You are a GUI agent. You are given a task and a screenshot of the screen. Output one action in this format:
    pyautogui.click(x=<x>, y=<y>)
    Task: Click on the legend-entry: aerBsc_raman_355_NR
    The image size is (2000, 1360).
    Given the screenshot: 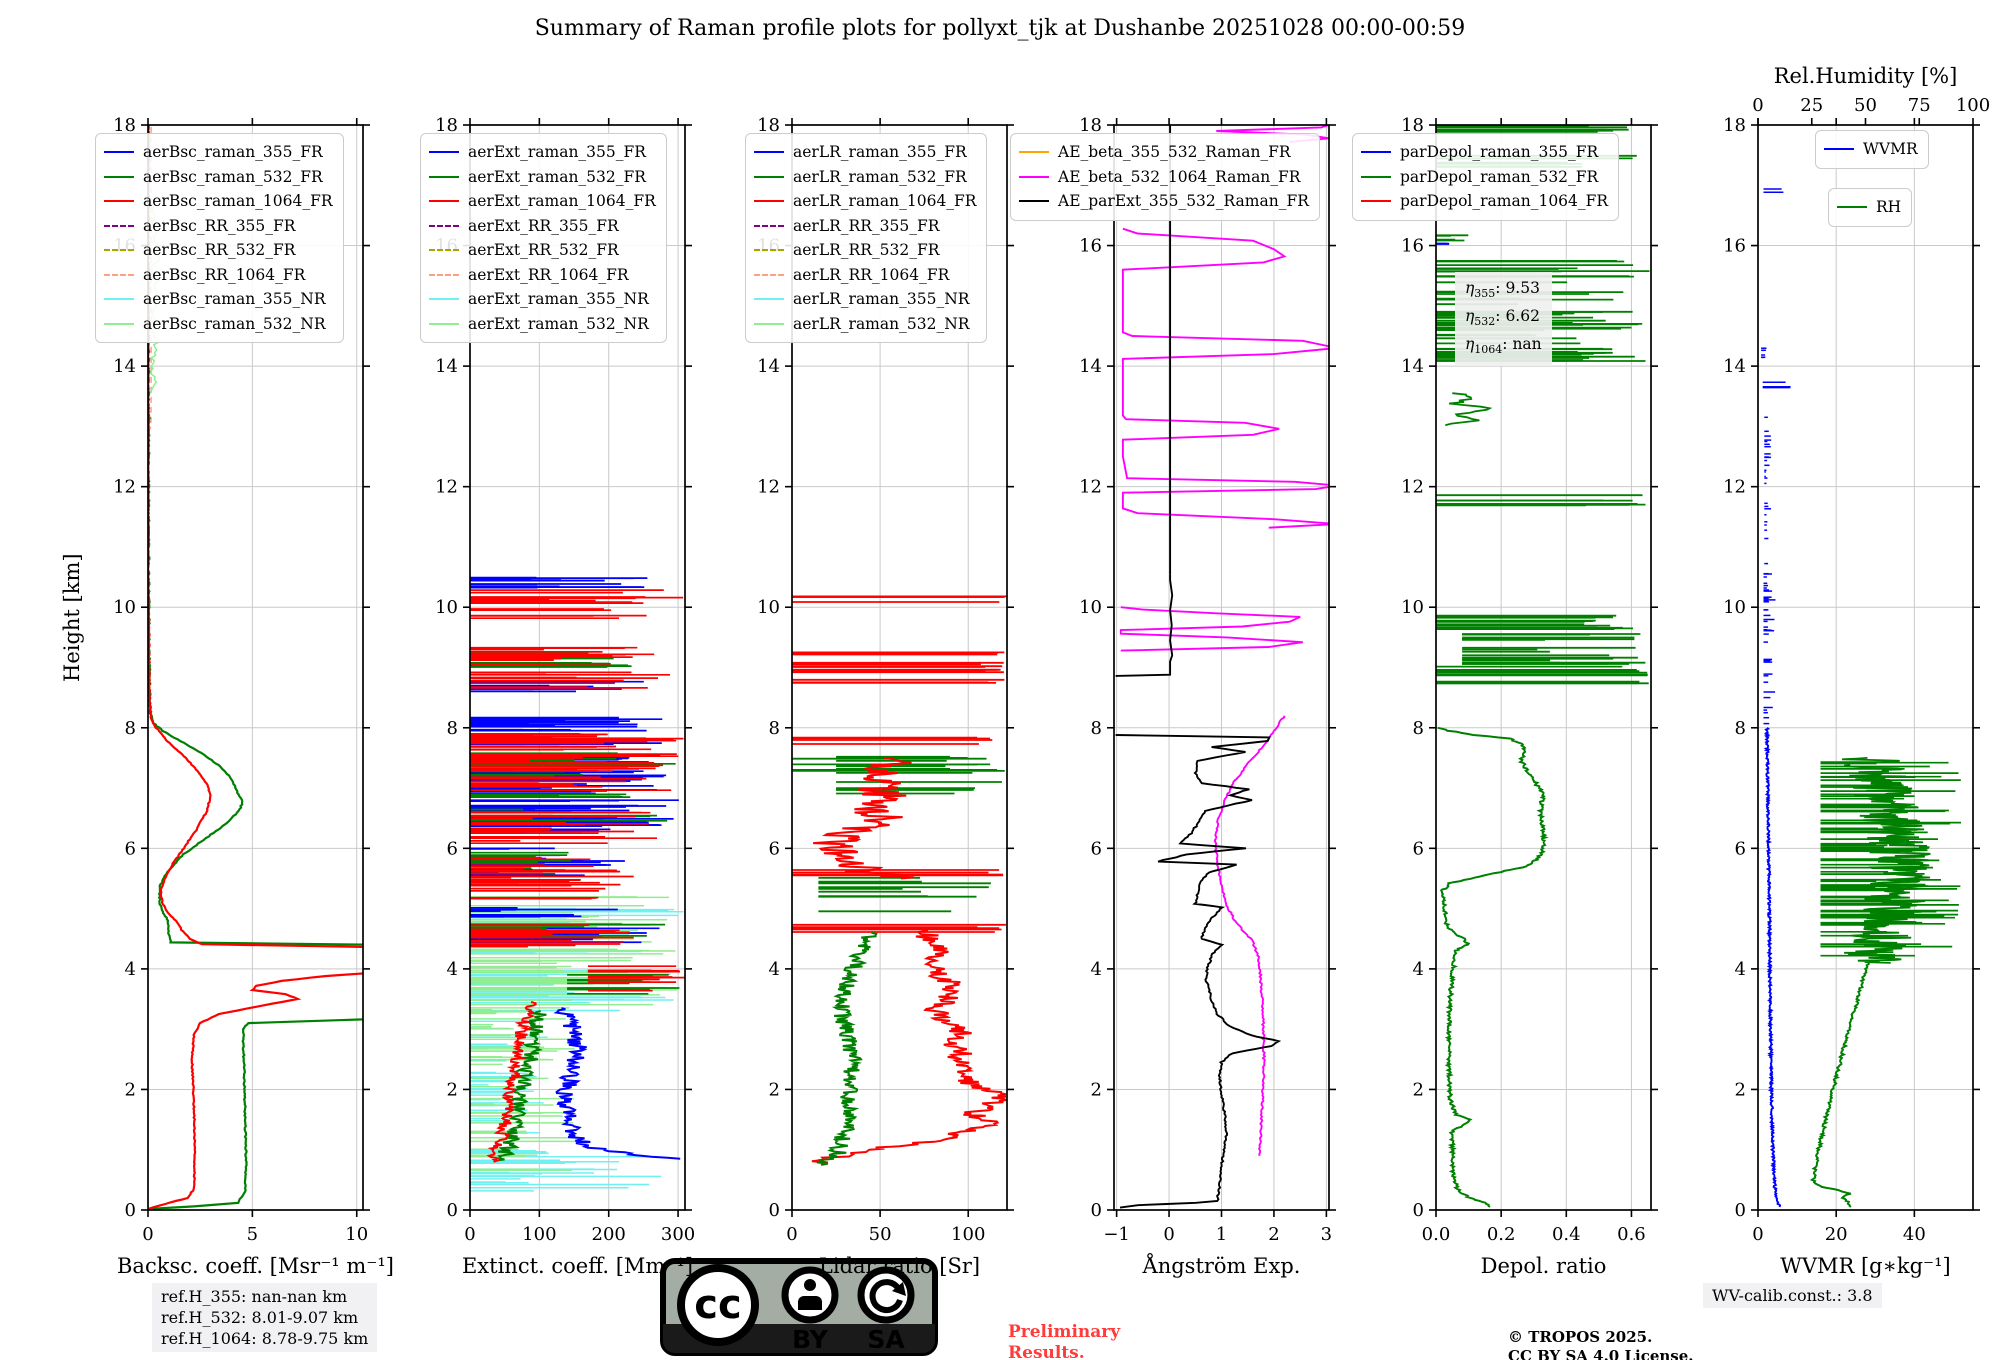 What is the action you would take?
    pyautogui.click(x=218, y=299)
    